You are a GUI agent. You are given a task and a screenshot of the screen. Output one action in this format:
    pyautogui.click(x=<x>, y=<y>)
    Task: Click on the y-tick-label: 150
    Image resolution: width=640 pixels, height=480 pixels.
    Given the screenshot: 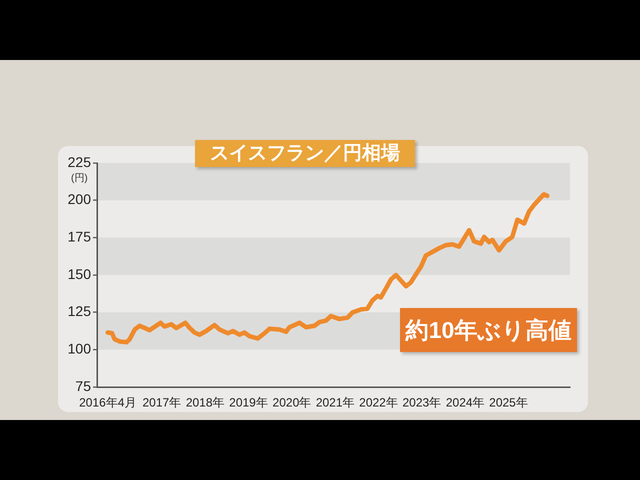 What is the action you would take?
    pyautogui.click(x=80, y=274)
    